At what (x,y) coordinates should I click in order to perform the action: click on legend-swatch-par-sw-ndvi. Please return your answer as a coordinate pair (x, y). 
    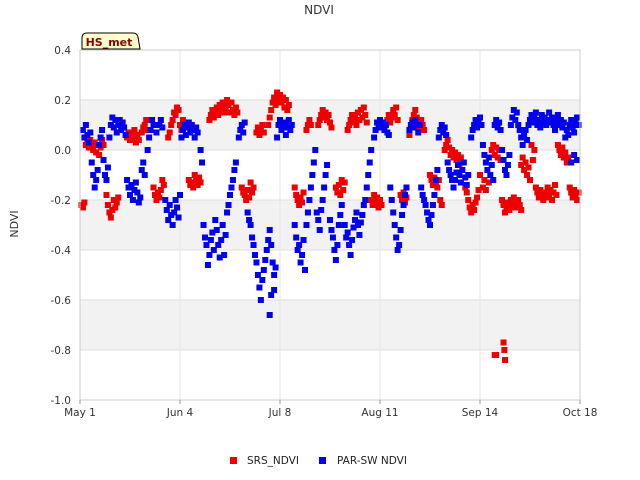
    Looking at the image, I should click on (322, 460).